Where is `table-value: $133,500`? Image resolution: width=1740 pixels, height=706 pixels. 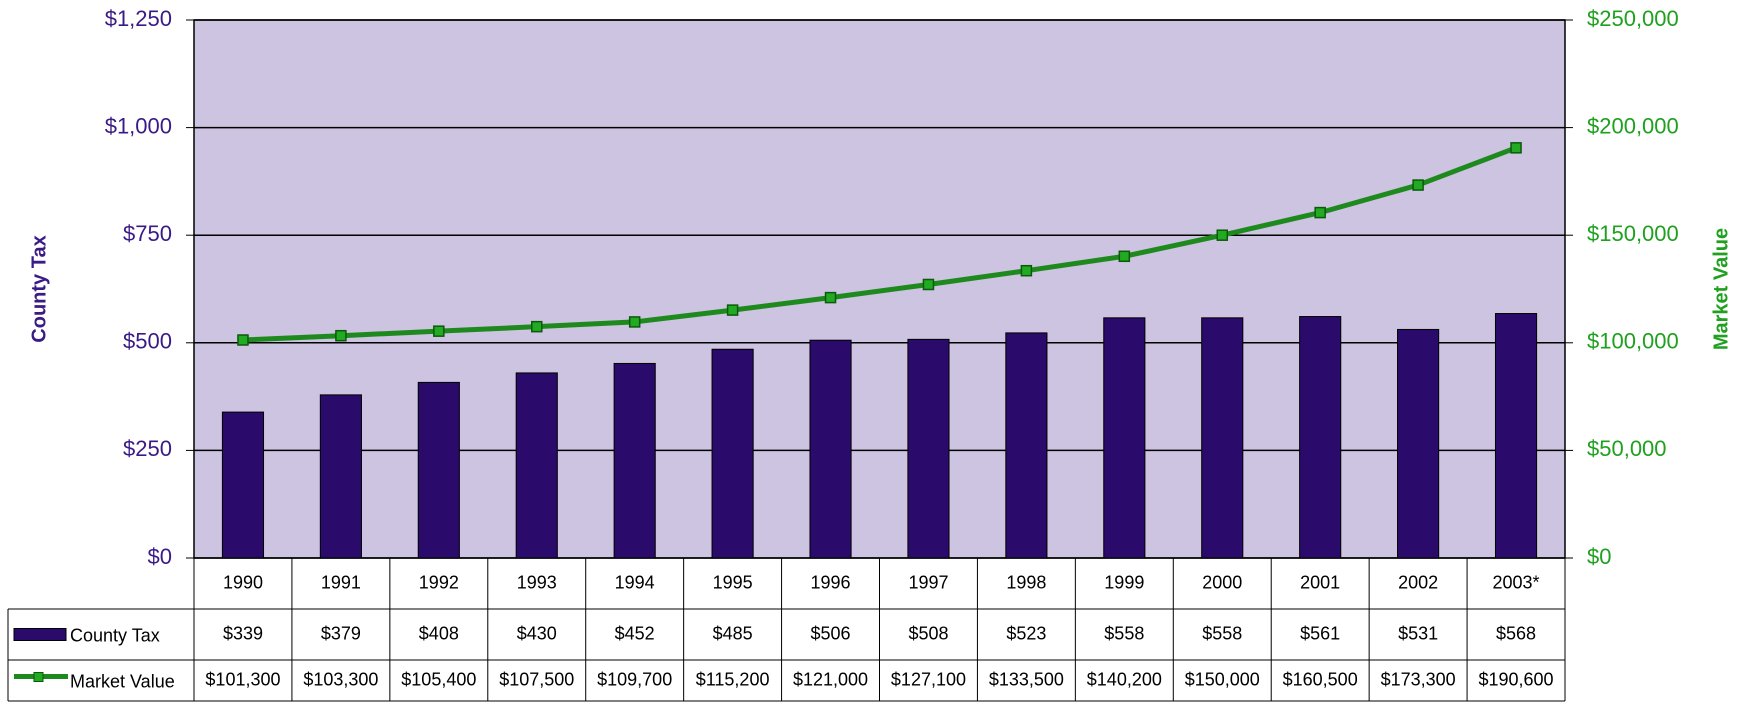 table-value: $133,500 is located at coordinates (1026, 679).